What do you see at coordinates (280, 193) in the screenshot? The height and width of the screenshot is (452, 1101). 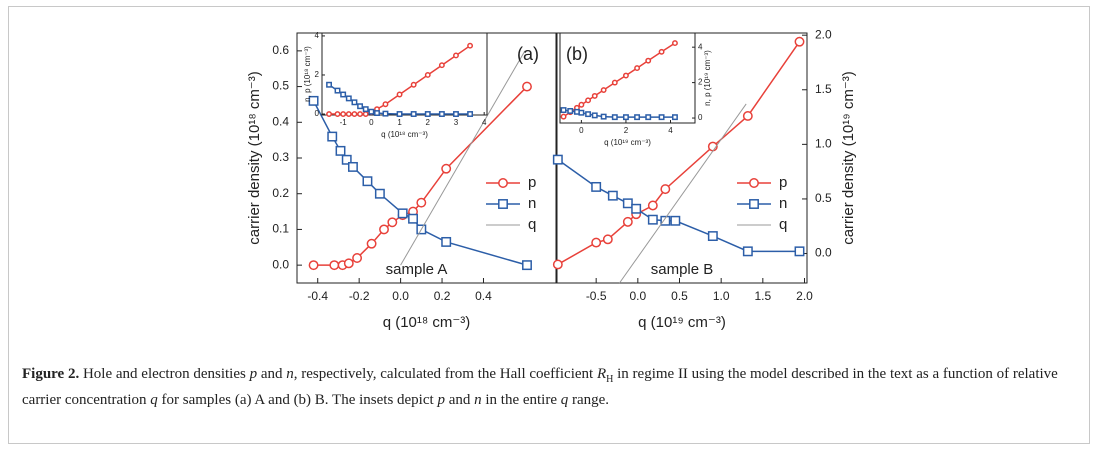 I see `y-tick-label: 0.2` at bounding box center [280, 193].